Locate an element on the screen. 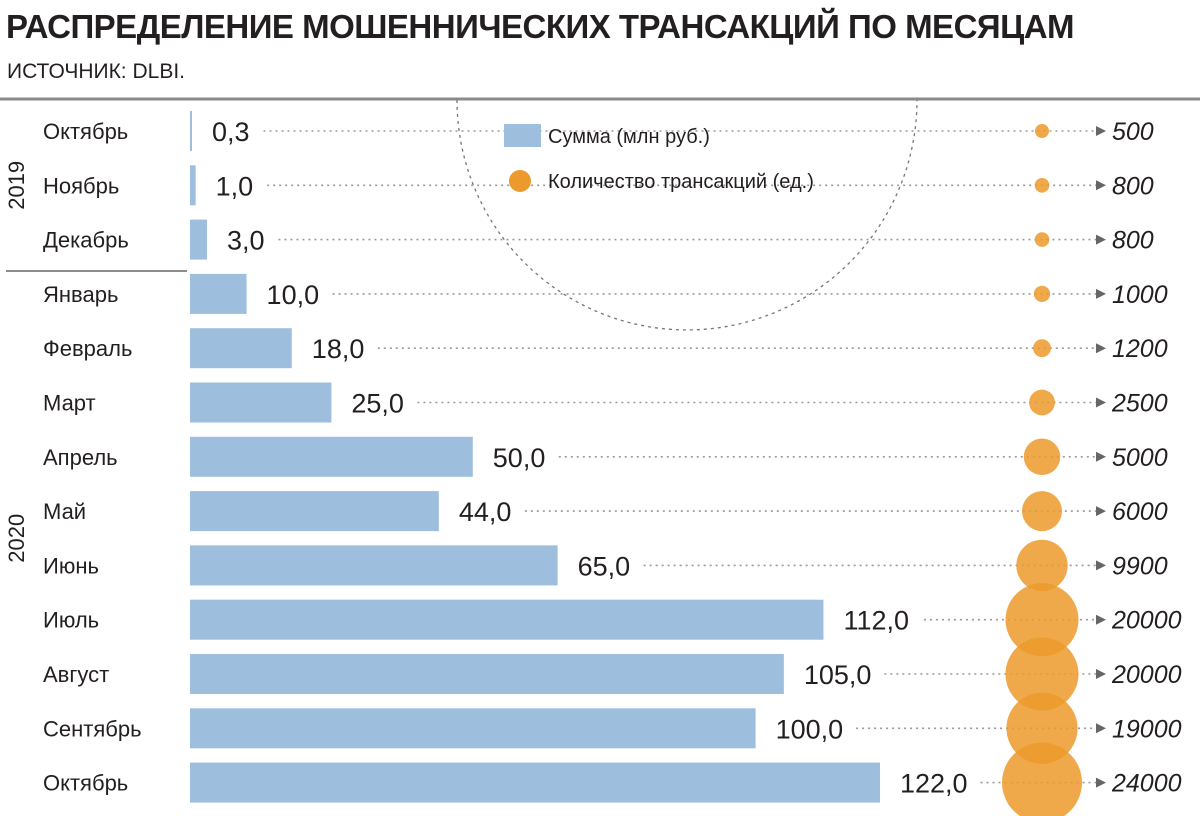 Image resolution: width=1200 pixels, height=816 pixels. count-value-label: 24000 is located at coordinates (1146, 784).